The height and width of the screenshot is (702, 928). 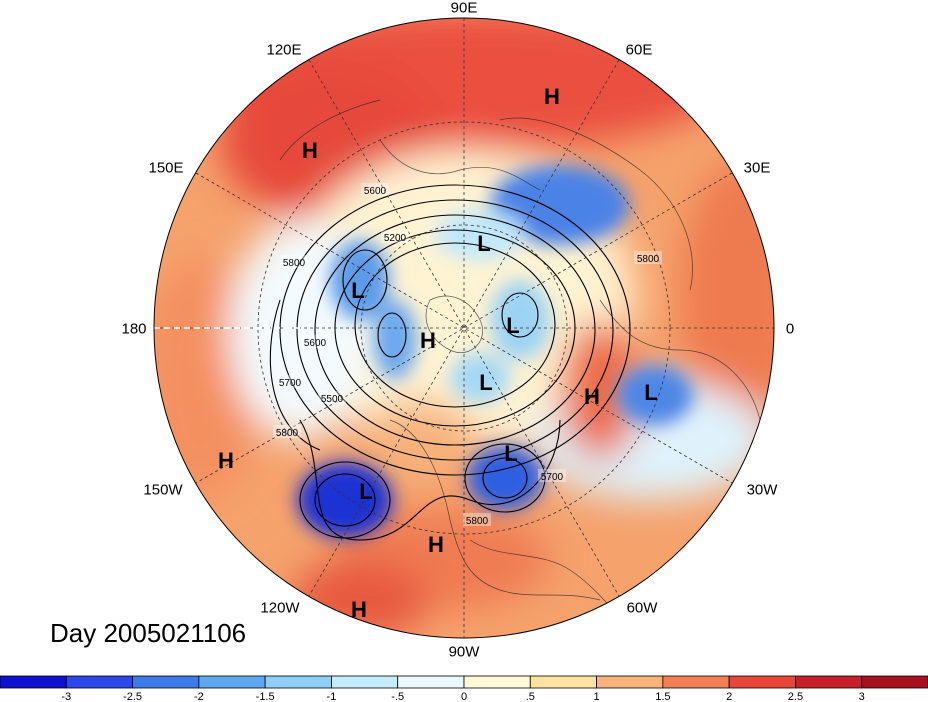 What do you see at coordinates (662, 696) in the screenshot?
I see `colorbar-tick-label: 1.5` at bounding box center [662, 696].